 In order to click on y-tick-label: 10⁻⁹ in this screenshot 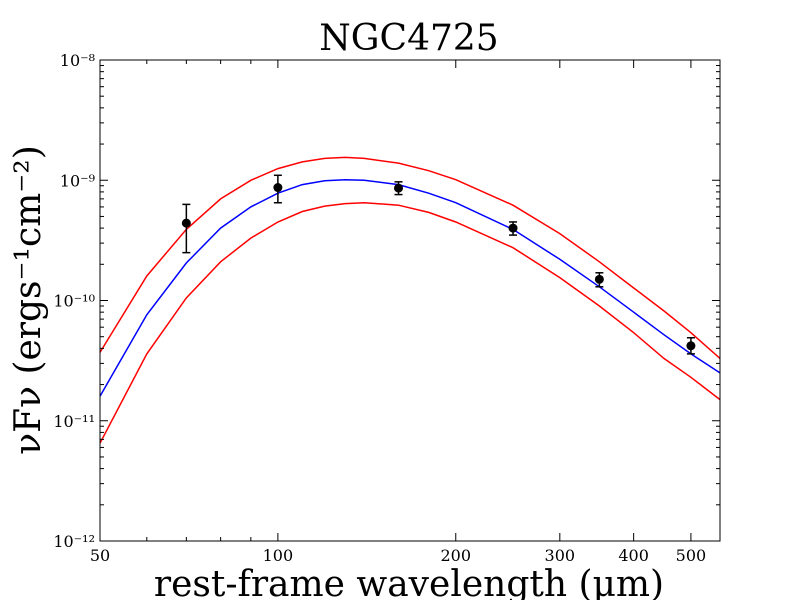, I will do `click(78, 180)`.